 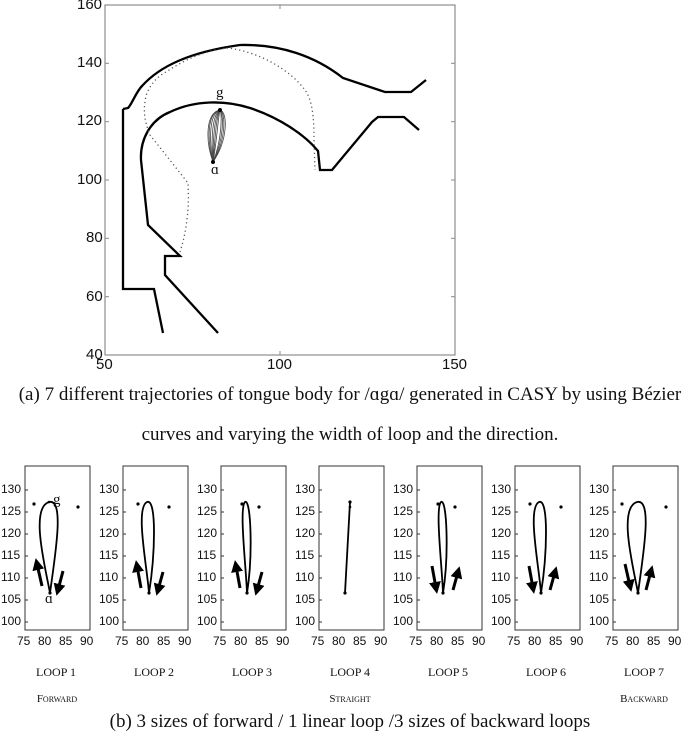 What do you see at coordinates (216, 136) in the screenshot?
I see `trajectory-bundle` at bounding box center [216, 136].